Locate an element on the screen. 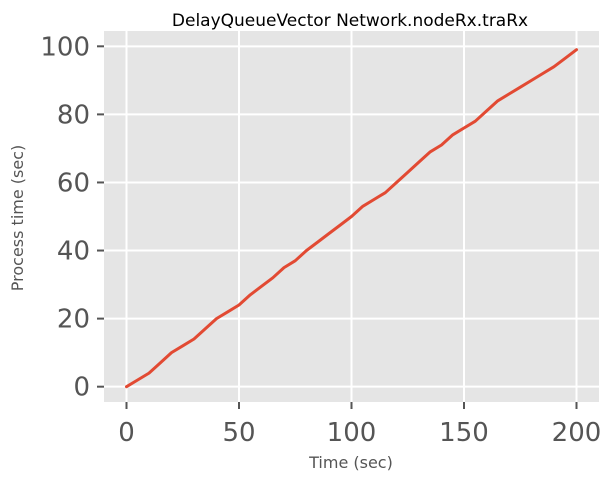 The width and height of the screenshot is (613, 481). y-tick-label: 60 is located at coordinates (73, 183).